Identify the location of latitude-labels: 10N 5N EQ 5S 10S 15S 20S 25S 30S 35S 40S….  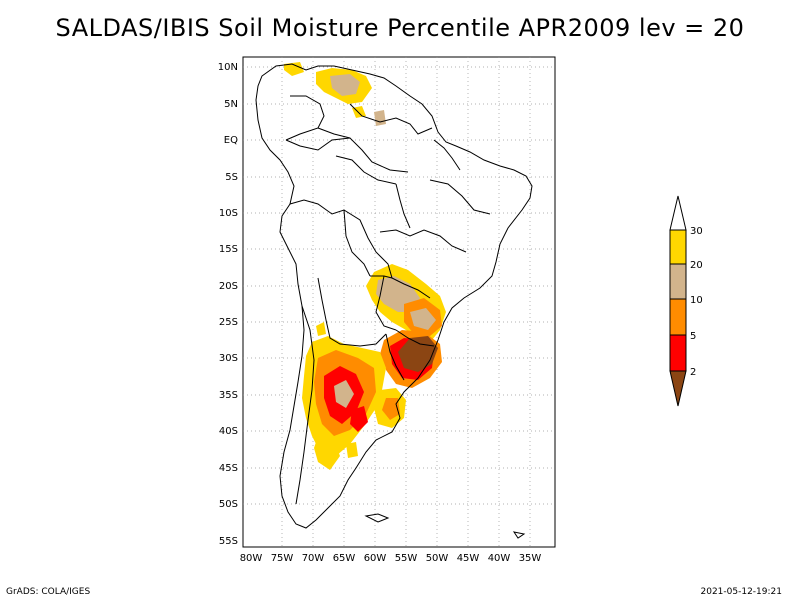
(228, 304).